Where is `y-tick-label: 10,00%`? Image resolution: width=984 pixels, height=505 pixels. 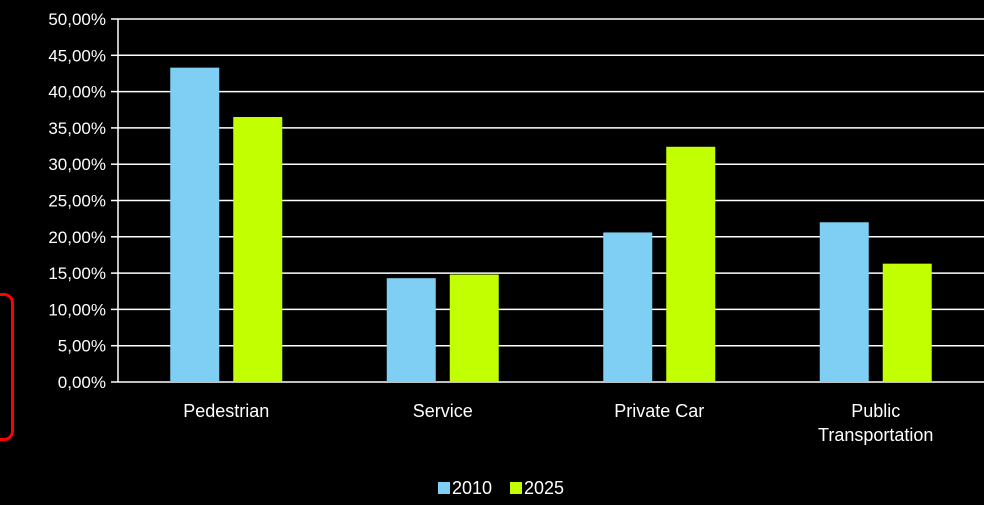
y-tick-label: 10,00% is located at coordinates (77, 309).